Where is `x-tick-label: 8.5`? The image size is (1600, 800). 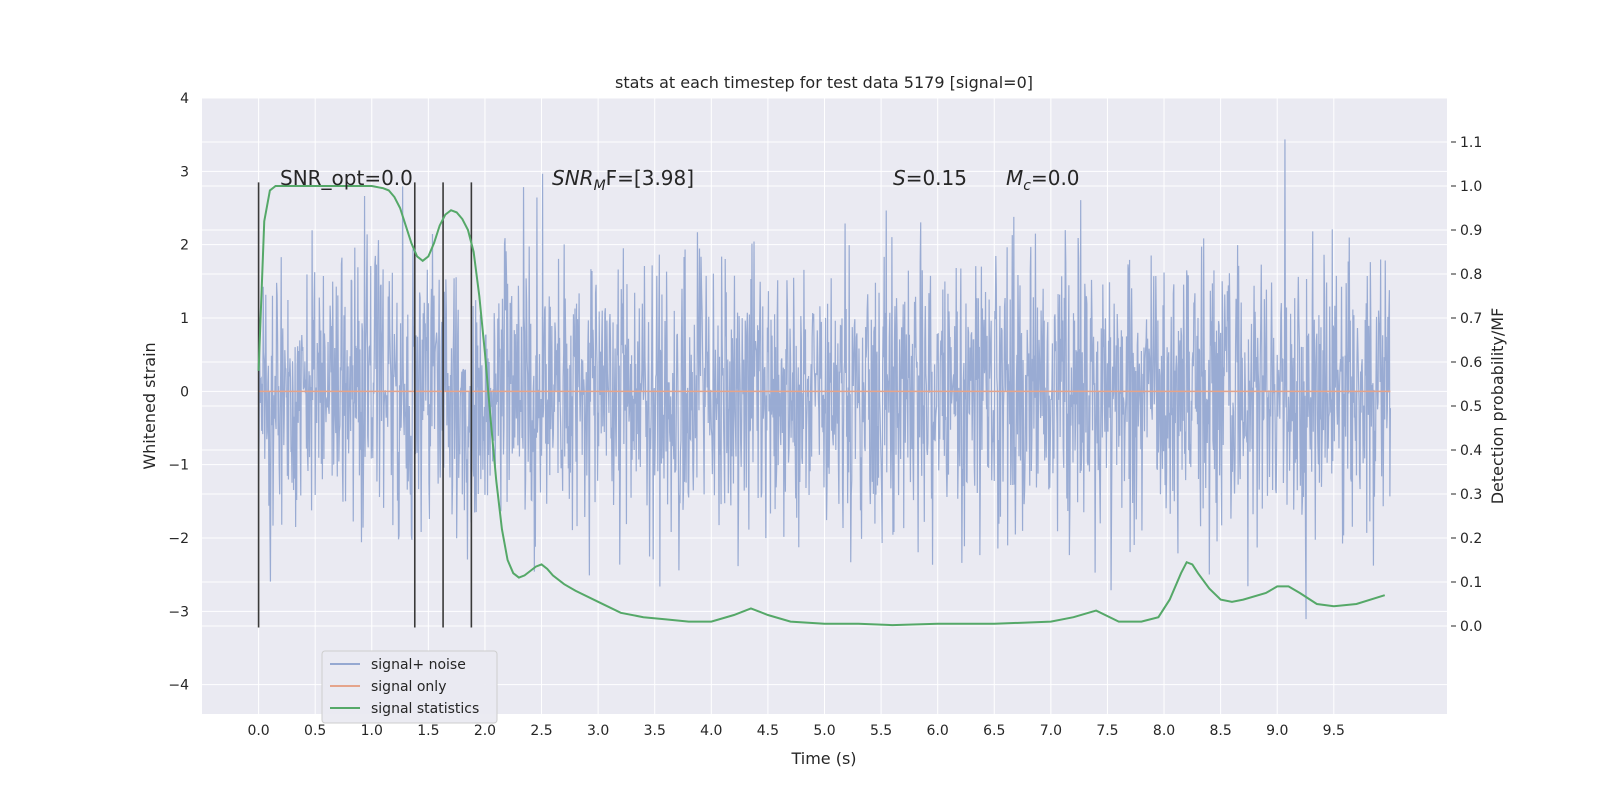
x-tick-label: 8.5 is located at coordinates (1221, 731).